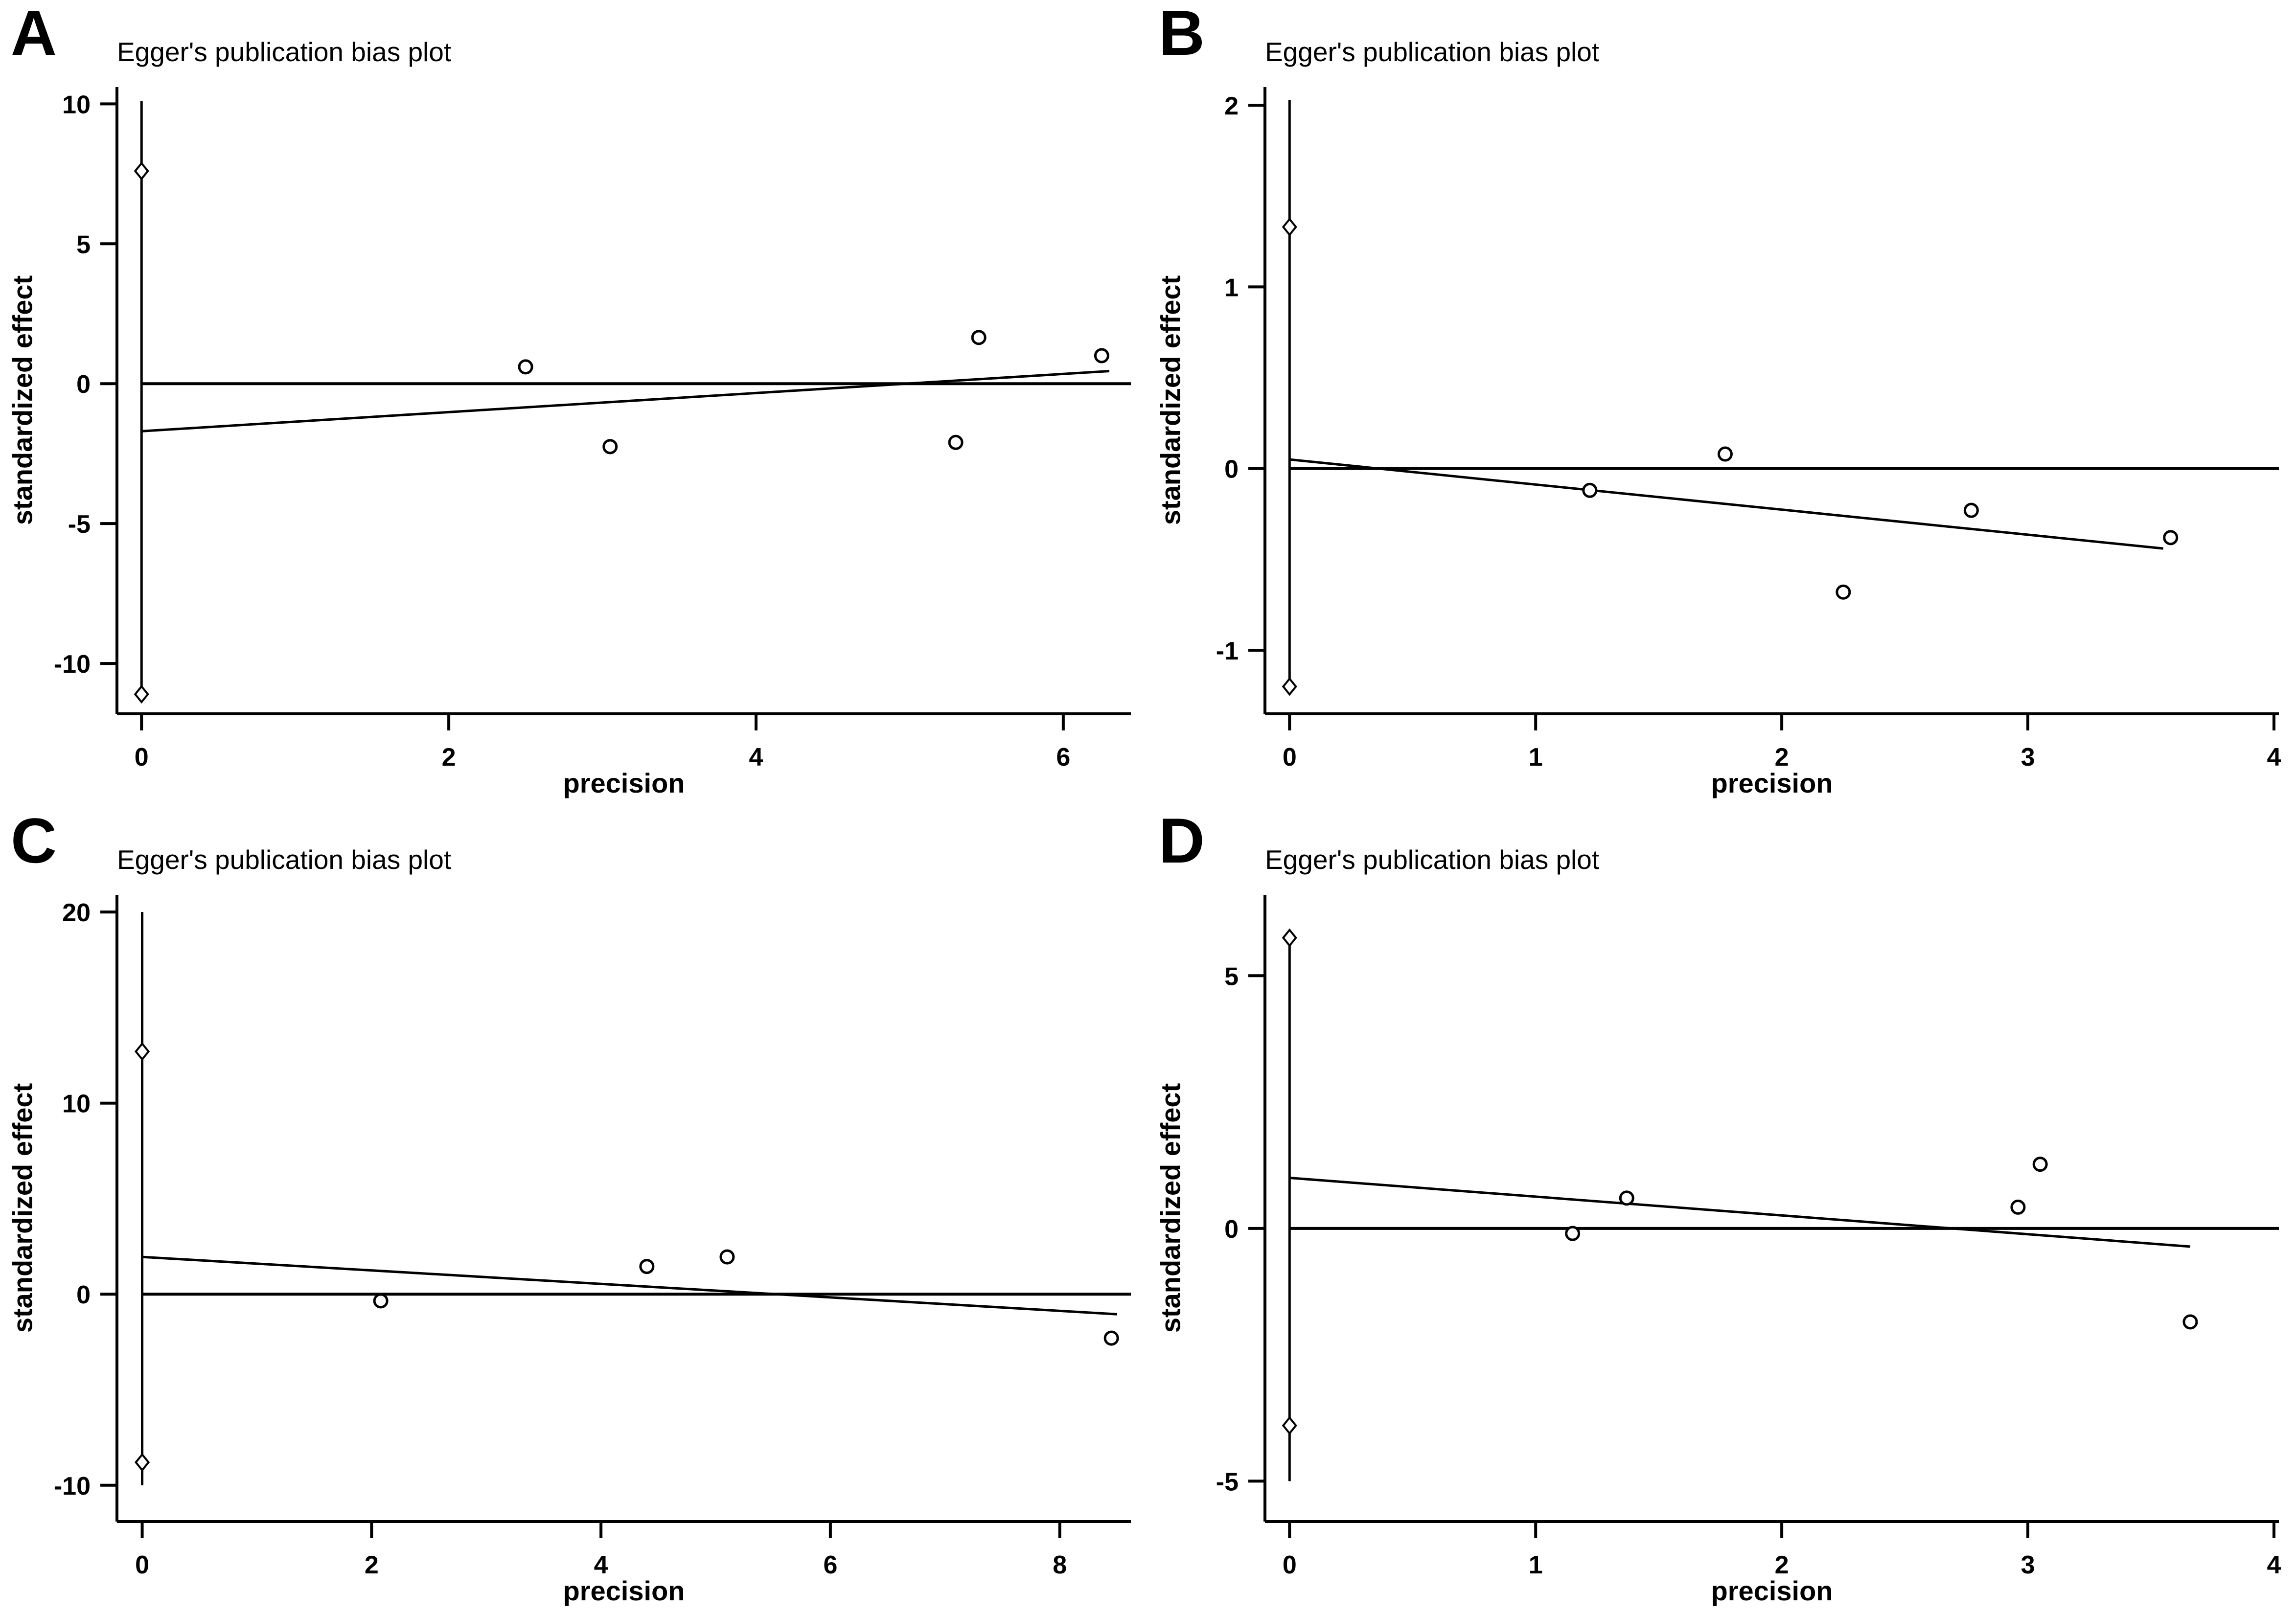 This screenshot has width=2296, height=1615. What do you see at coordinates (34, 34) in the screenshot?
I see `panel-label-a: A` at bounding box center [34, 34].